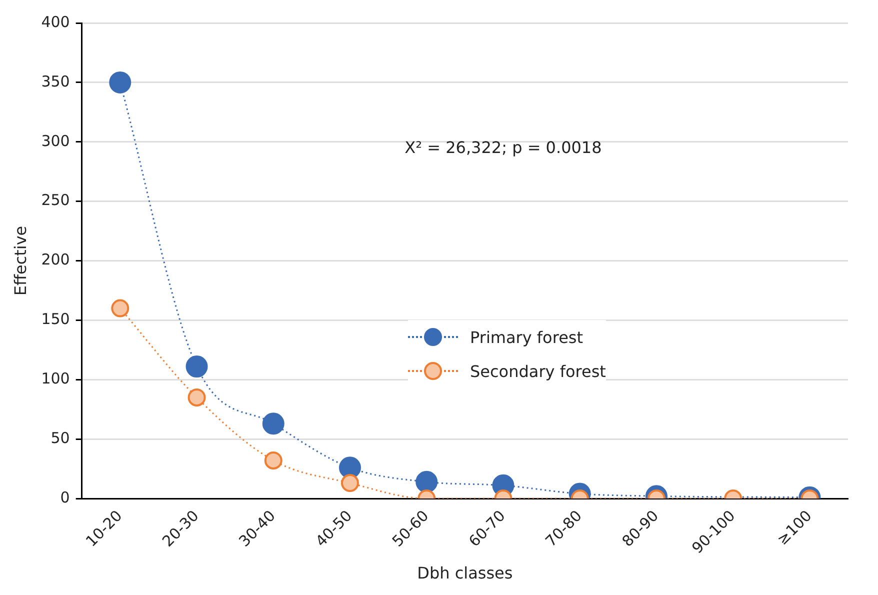 The height and width of the screenshot is (595, 878). What do you see at coordinates (20, 261) in the screenshot?
I see `y-axis-title: Effective` at bounding box center [20, 261].